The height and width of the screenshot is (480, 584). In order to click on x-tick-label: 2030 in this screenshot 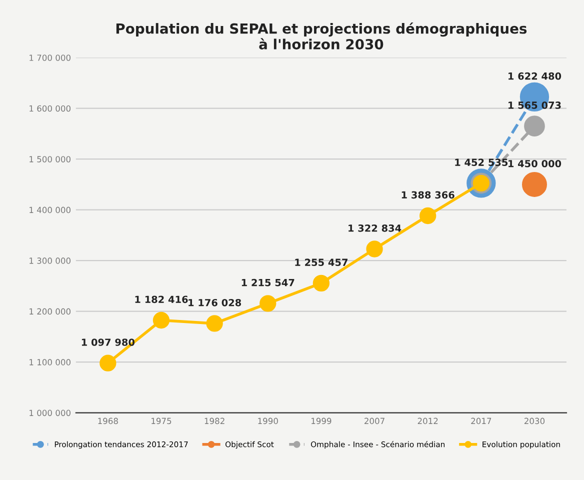, I will do `click(534, 421)`.